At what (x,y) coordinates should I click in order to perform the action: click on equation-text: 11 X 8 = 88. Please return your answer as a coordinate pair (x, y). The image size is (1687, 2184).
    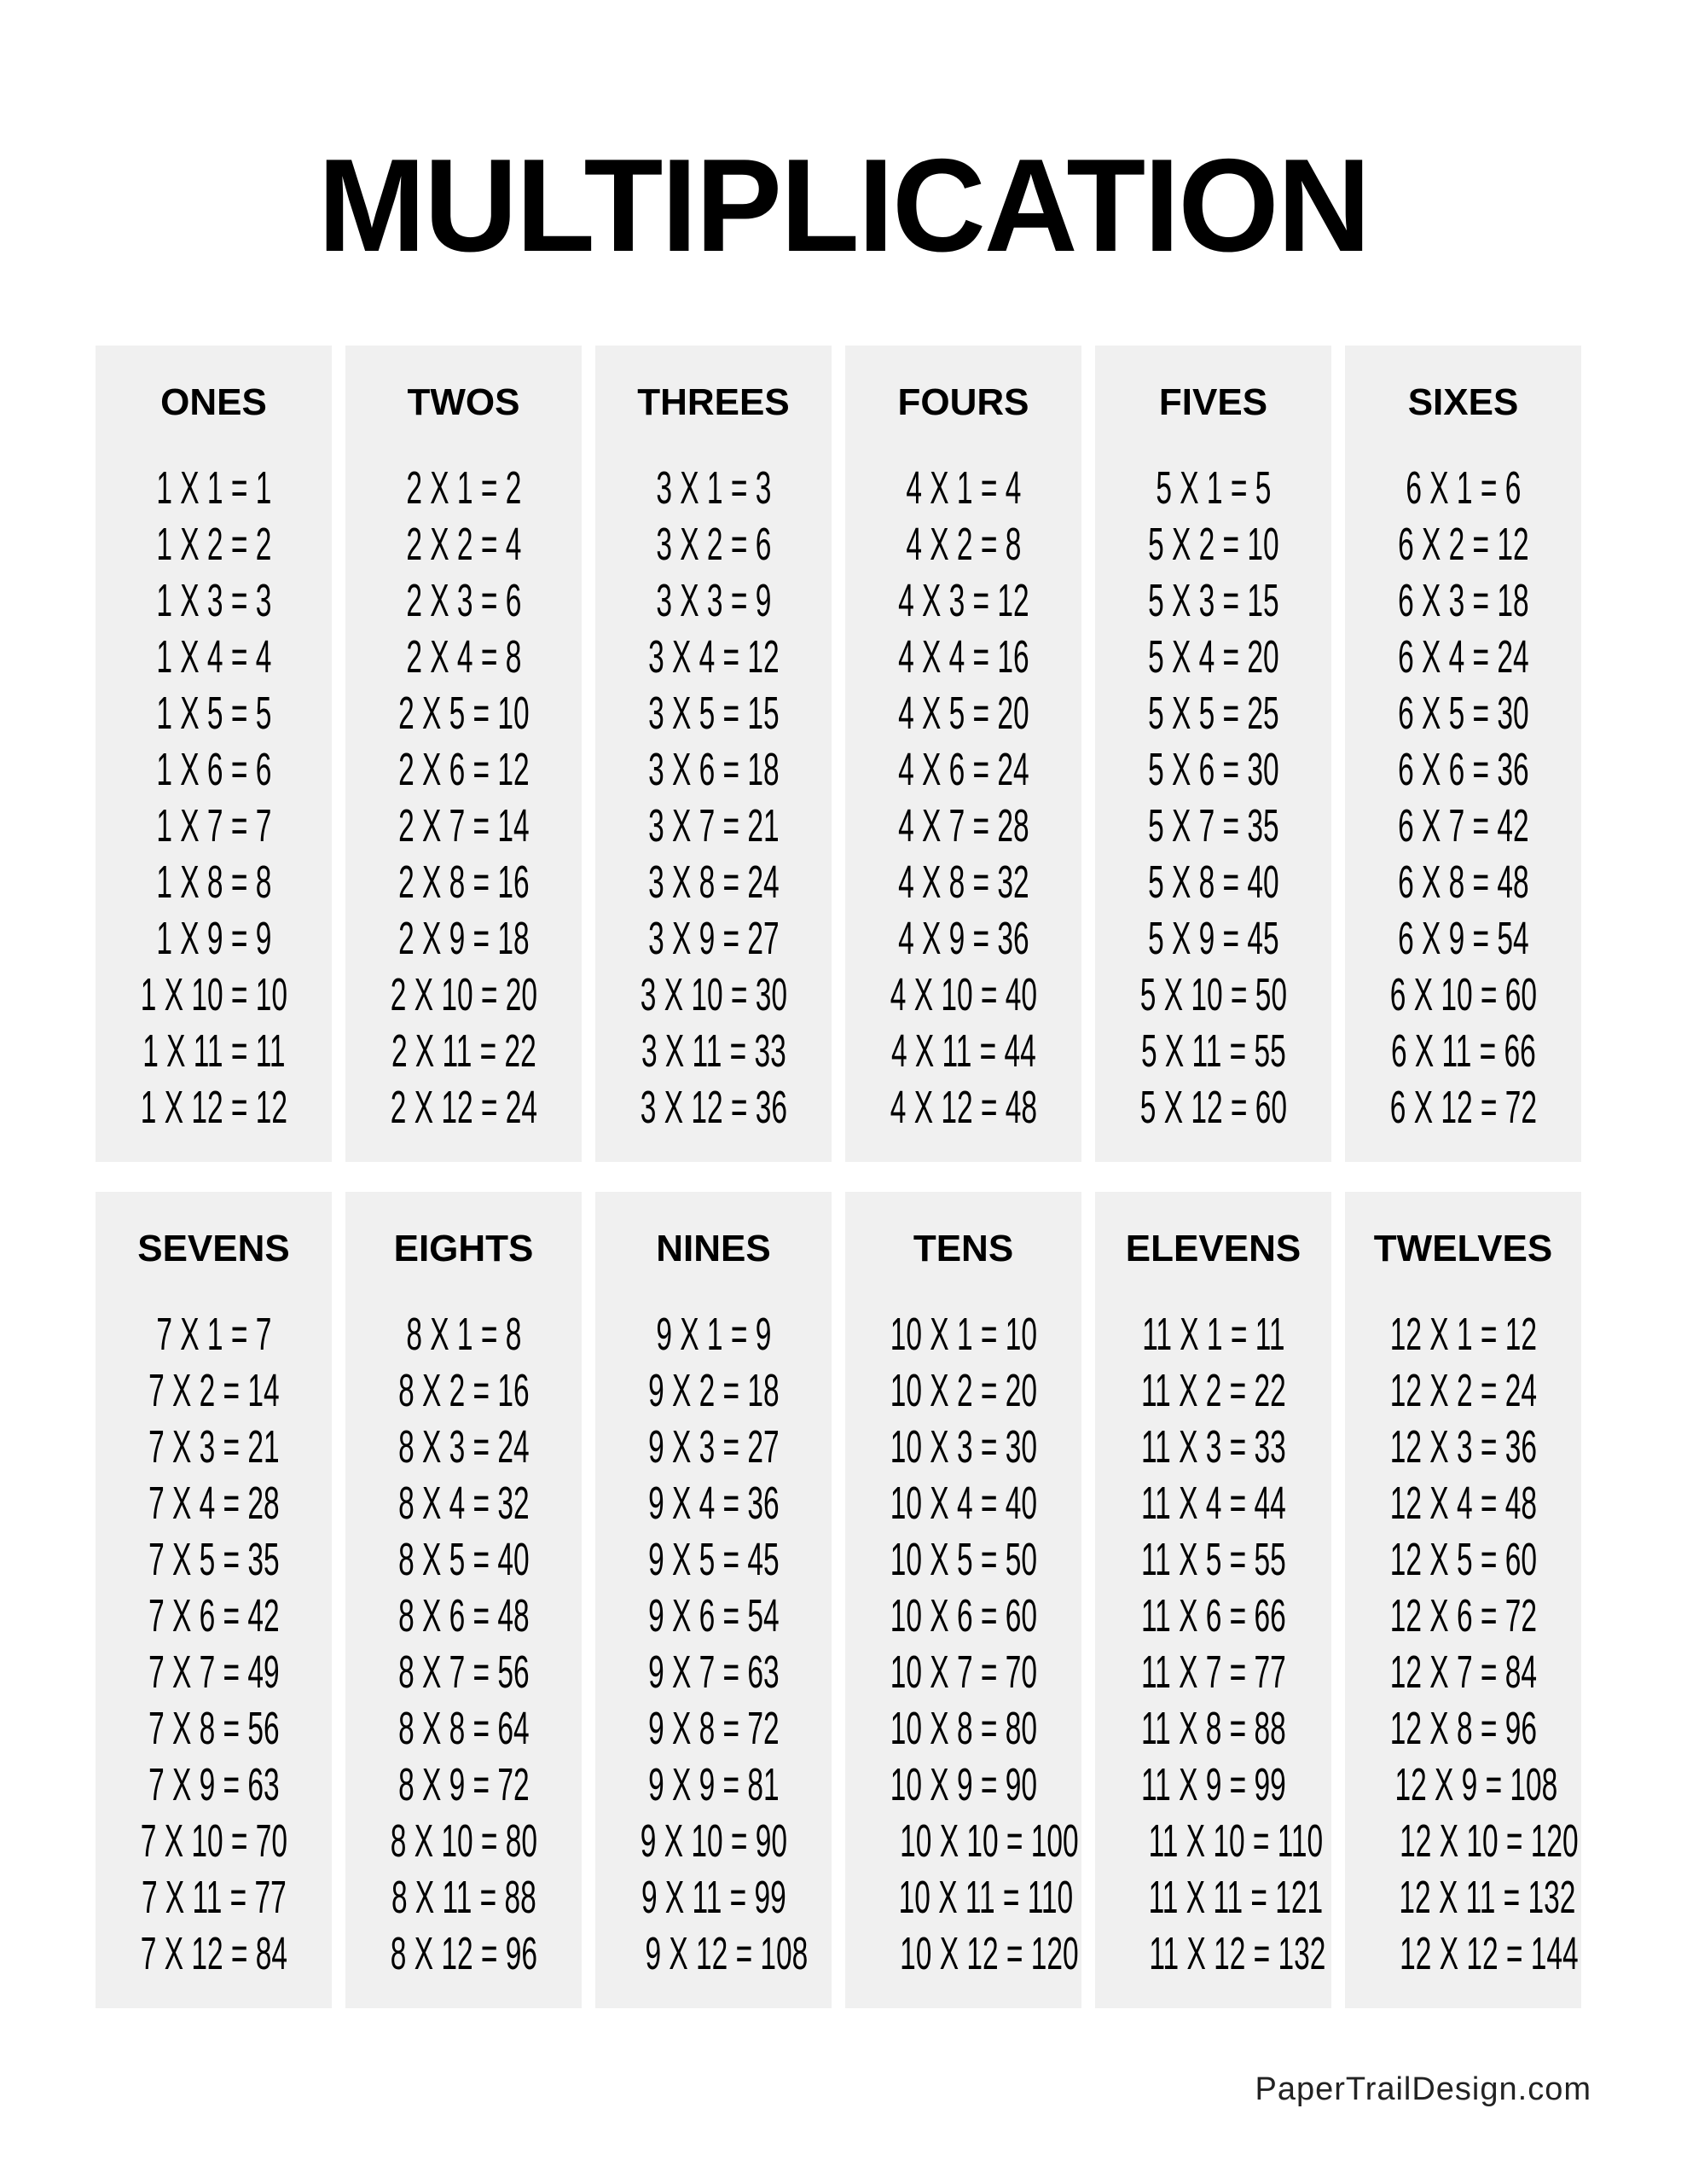
    Looking at the image, I should click on (1213, 1729).